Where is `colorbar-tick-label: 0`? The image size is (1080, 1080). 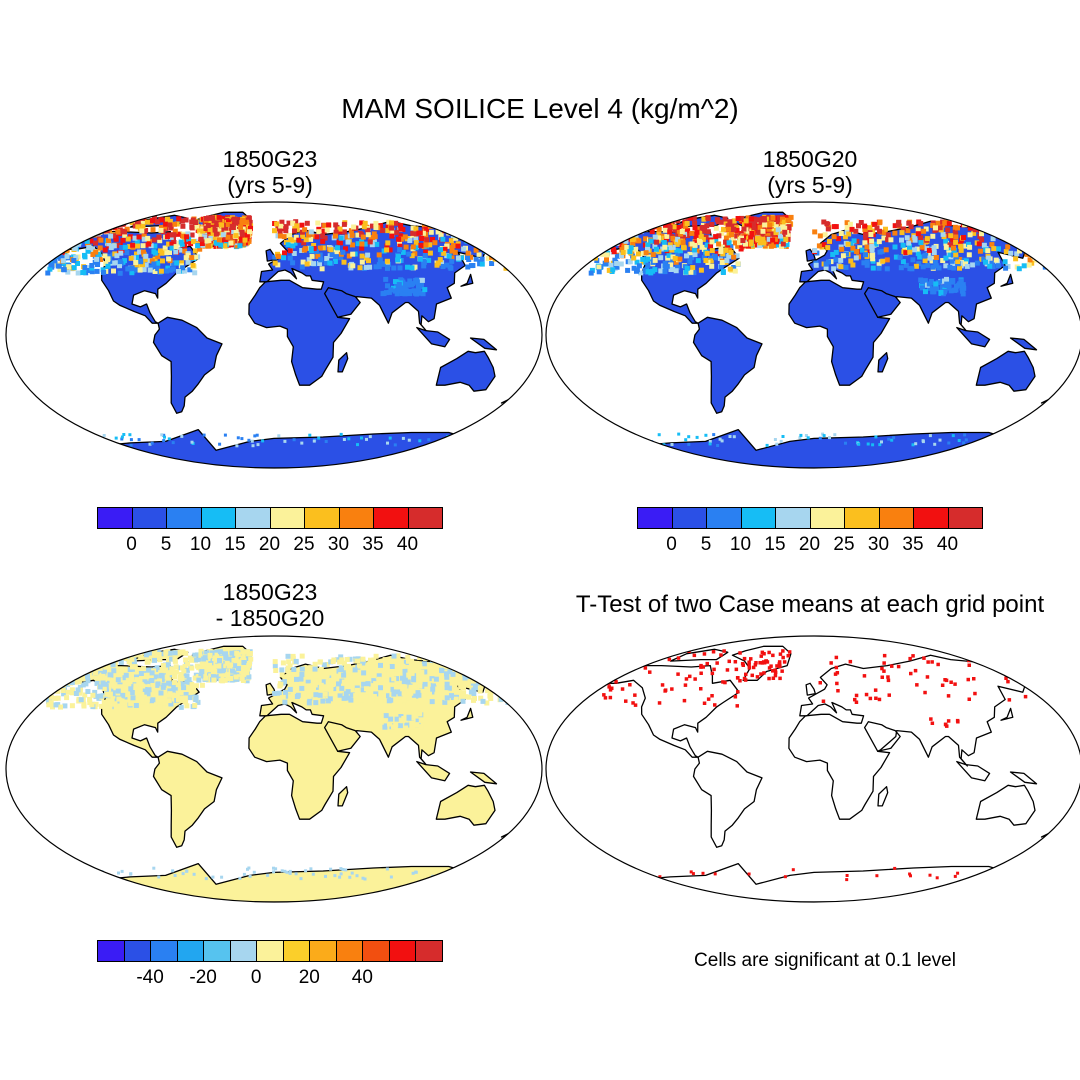
colorbar-tick-label: 0 is located at coordinates (131, 544).